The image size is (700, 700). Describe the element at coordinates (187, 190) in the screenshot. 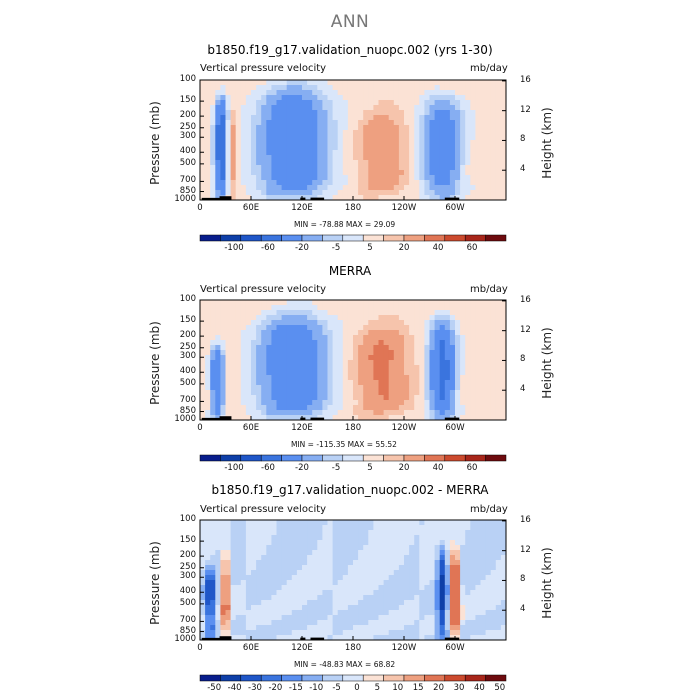

I see `y-tick-label: 850` at that location.